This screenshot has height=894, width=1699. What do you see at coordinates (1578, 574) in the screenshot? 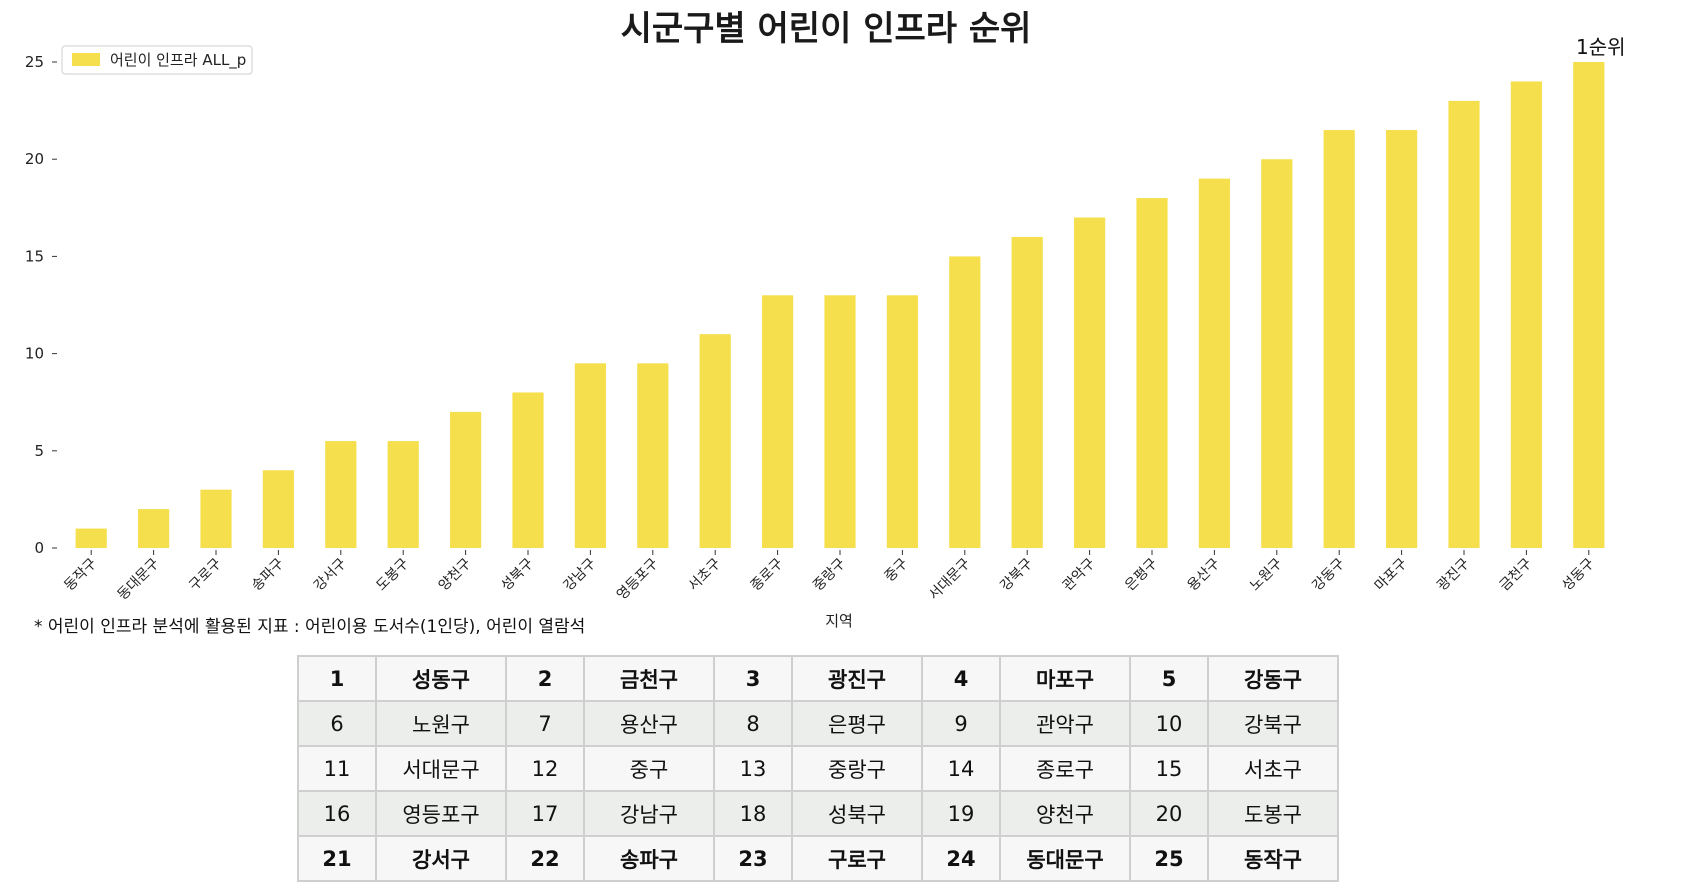
I see `x-tick-label: 성동구` at bounding box center [1578, 574].